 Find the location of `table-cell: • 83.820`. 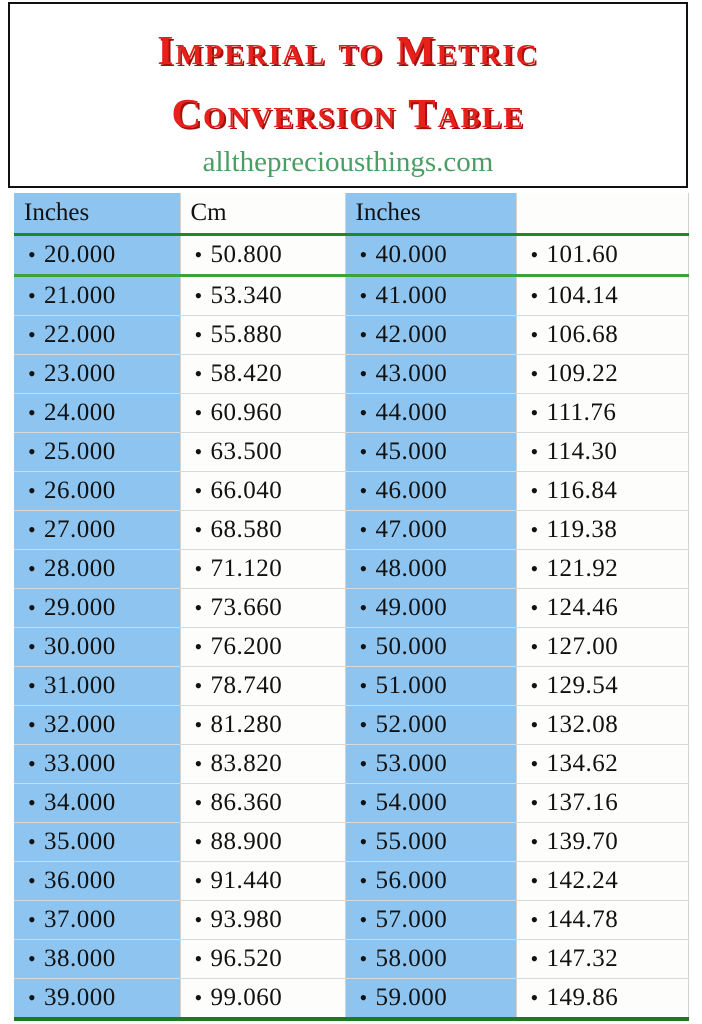

table-cell: • 83.820 is located at coordinates (263, 764).